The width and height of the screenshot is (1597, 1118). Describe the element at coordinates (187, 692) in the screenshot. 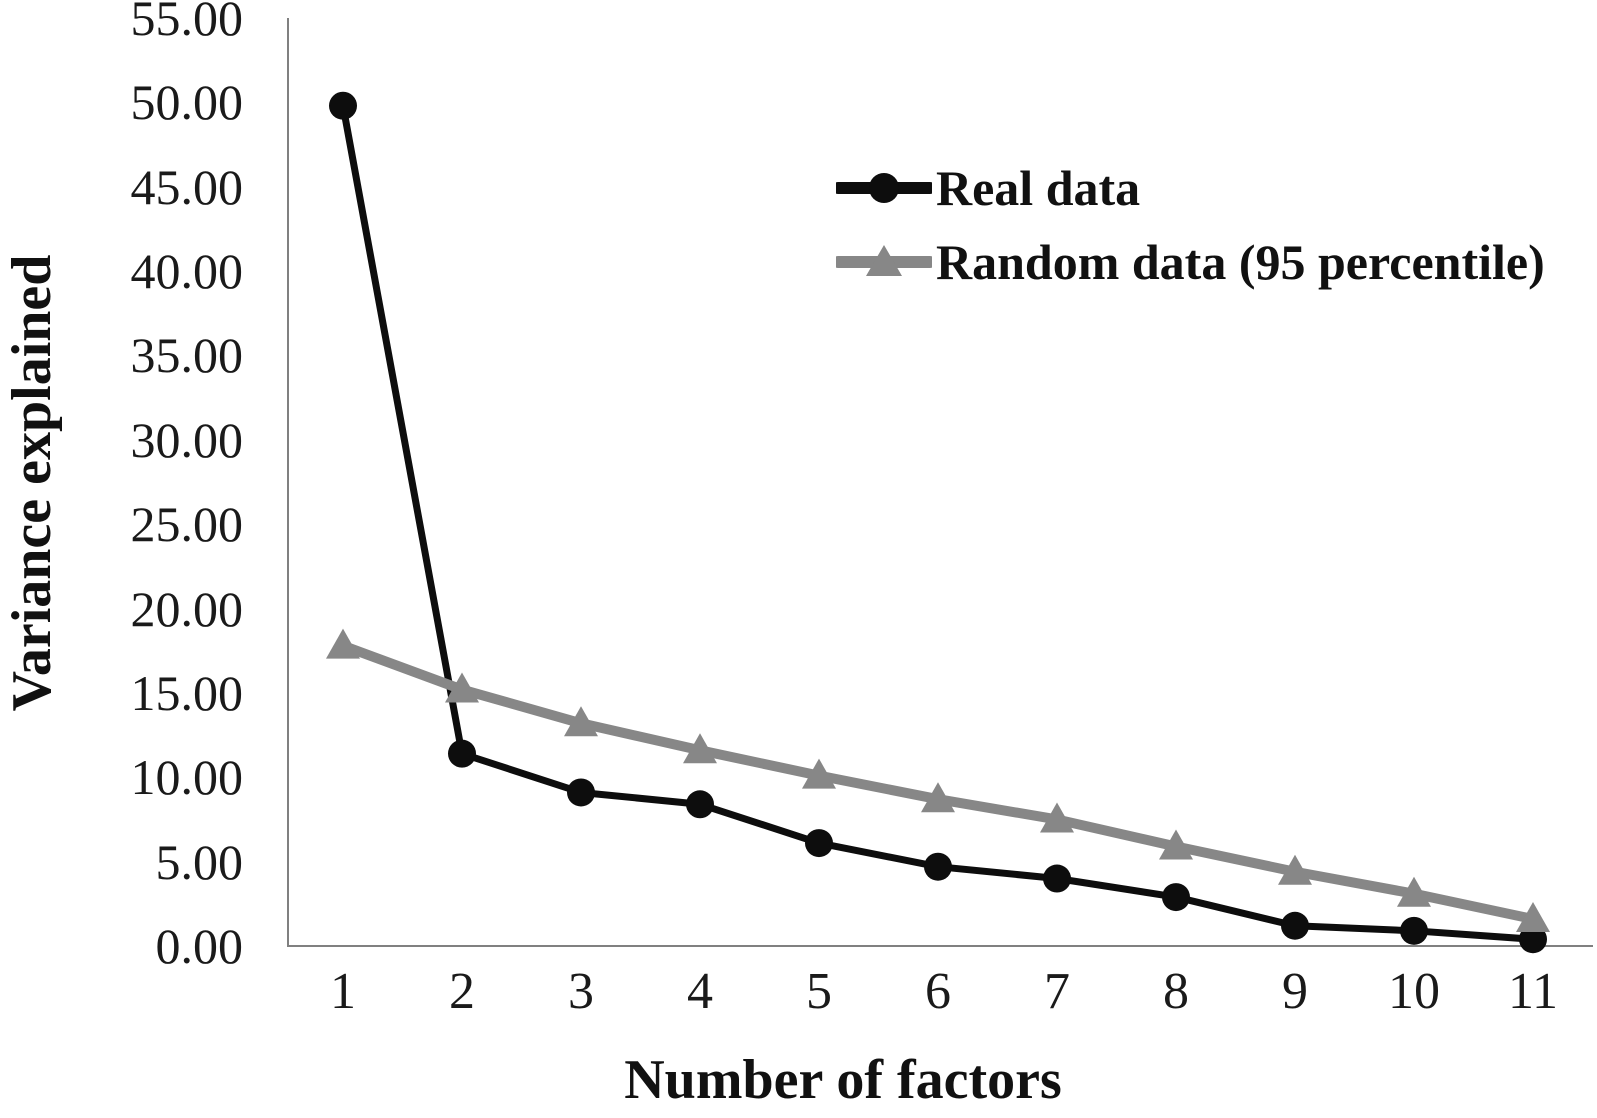

I see `y-tick-label: 15.00` at that location.